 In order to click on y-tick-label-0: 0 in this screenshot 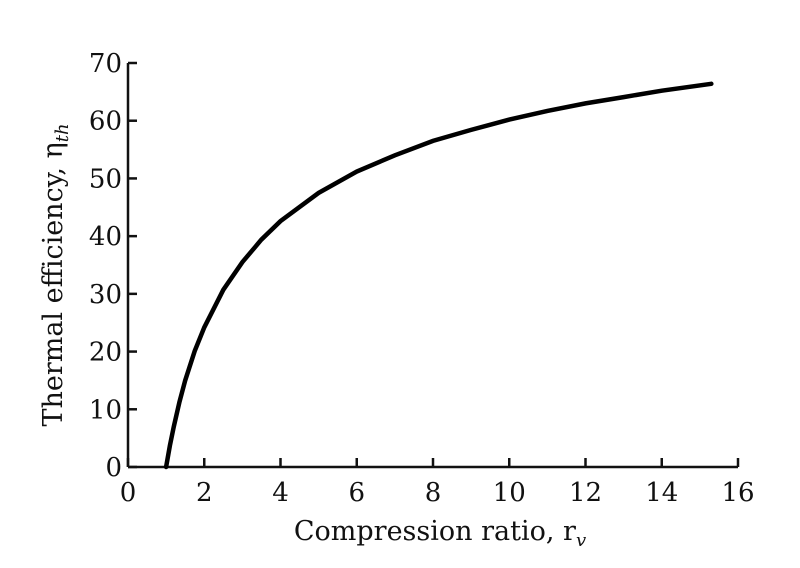, I will do `click(113, 468)`.